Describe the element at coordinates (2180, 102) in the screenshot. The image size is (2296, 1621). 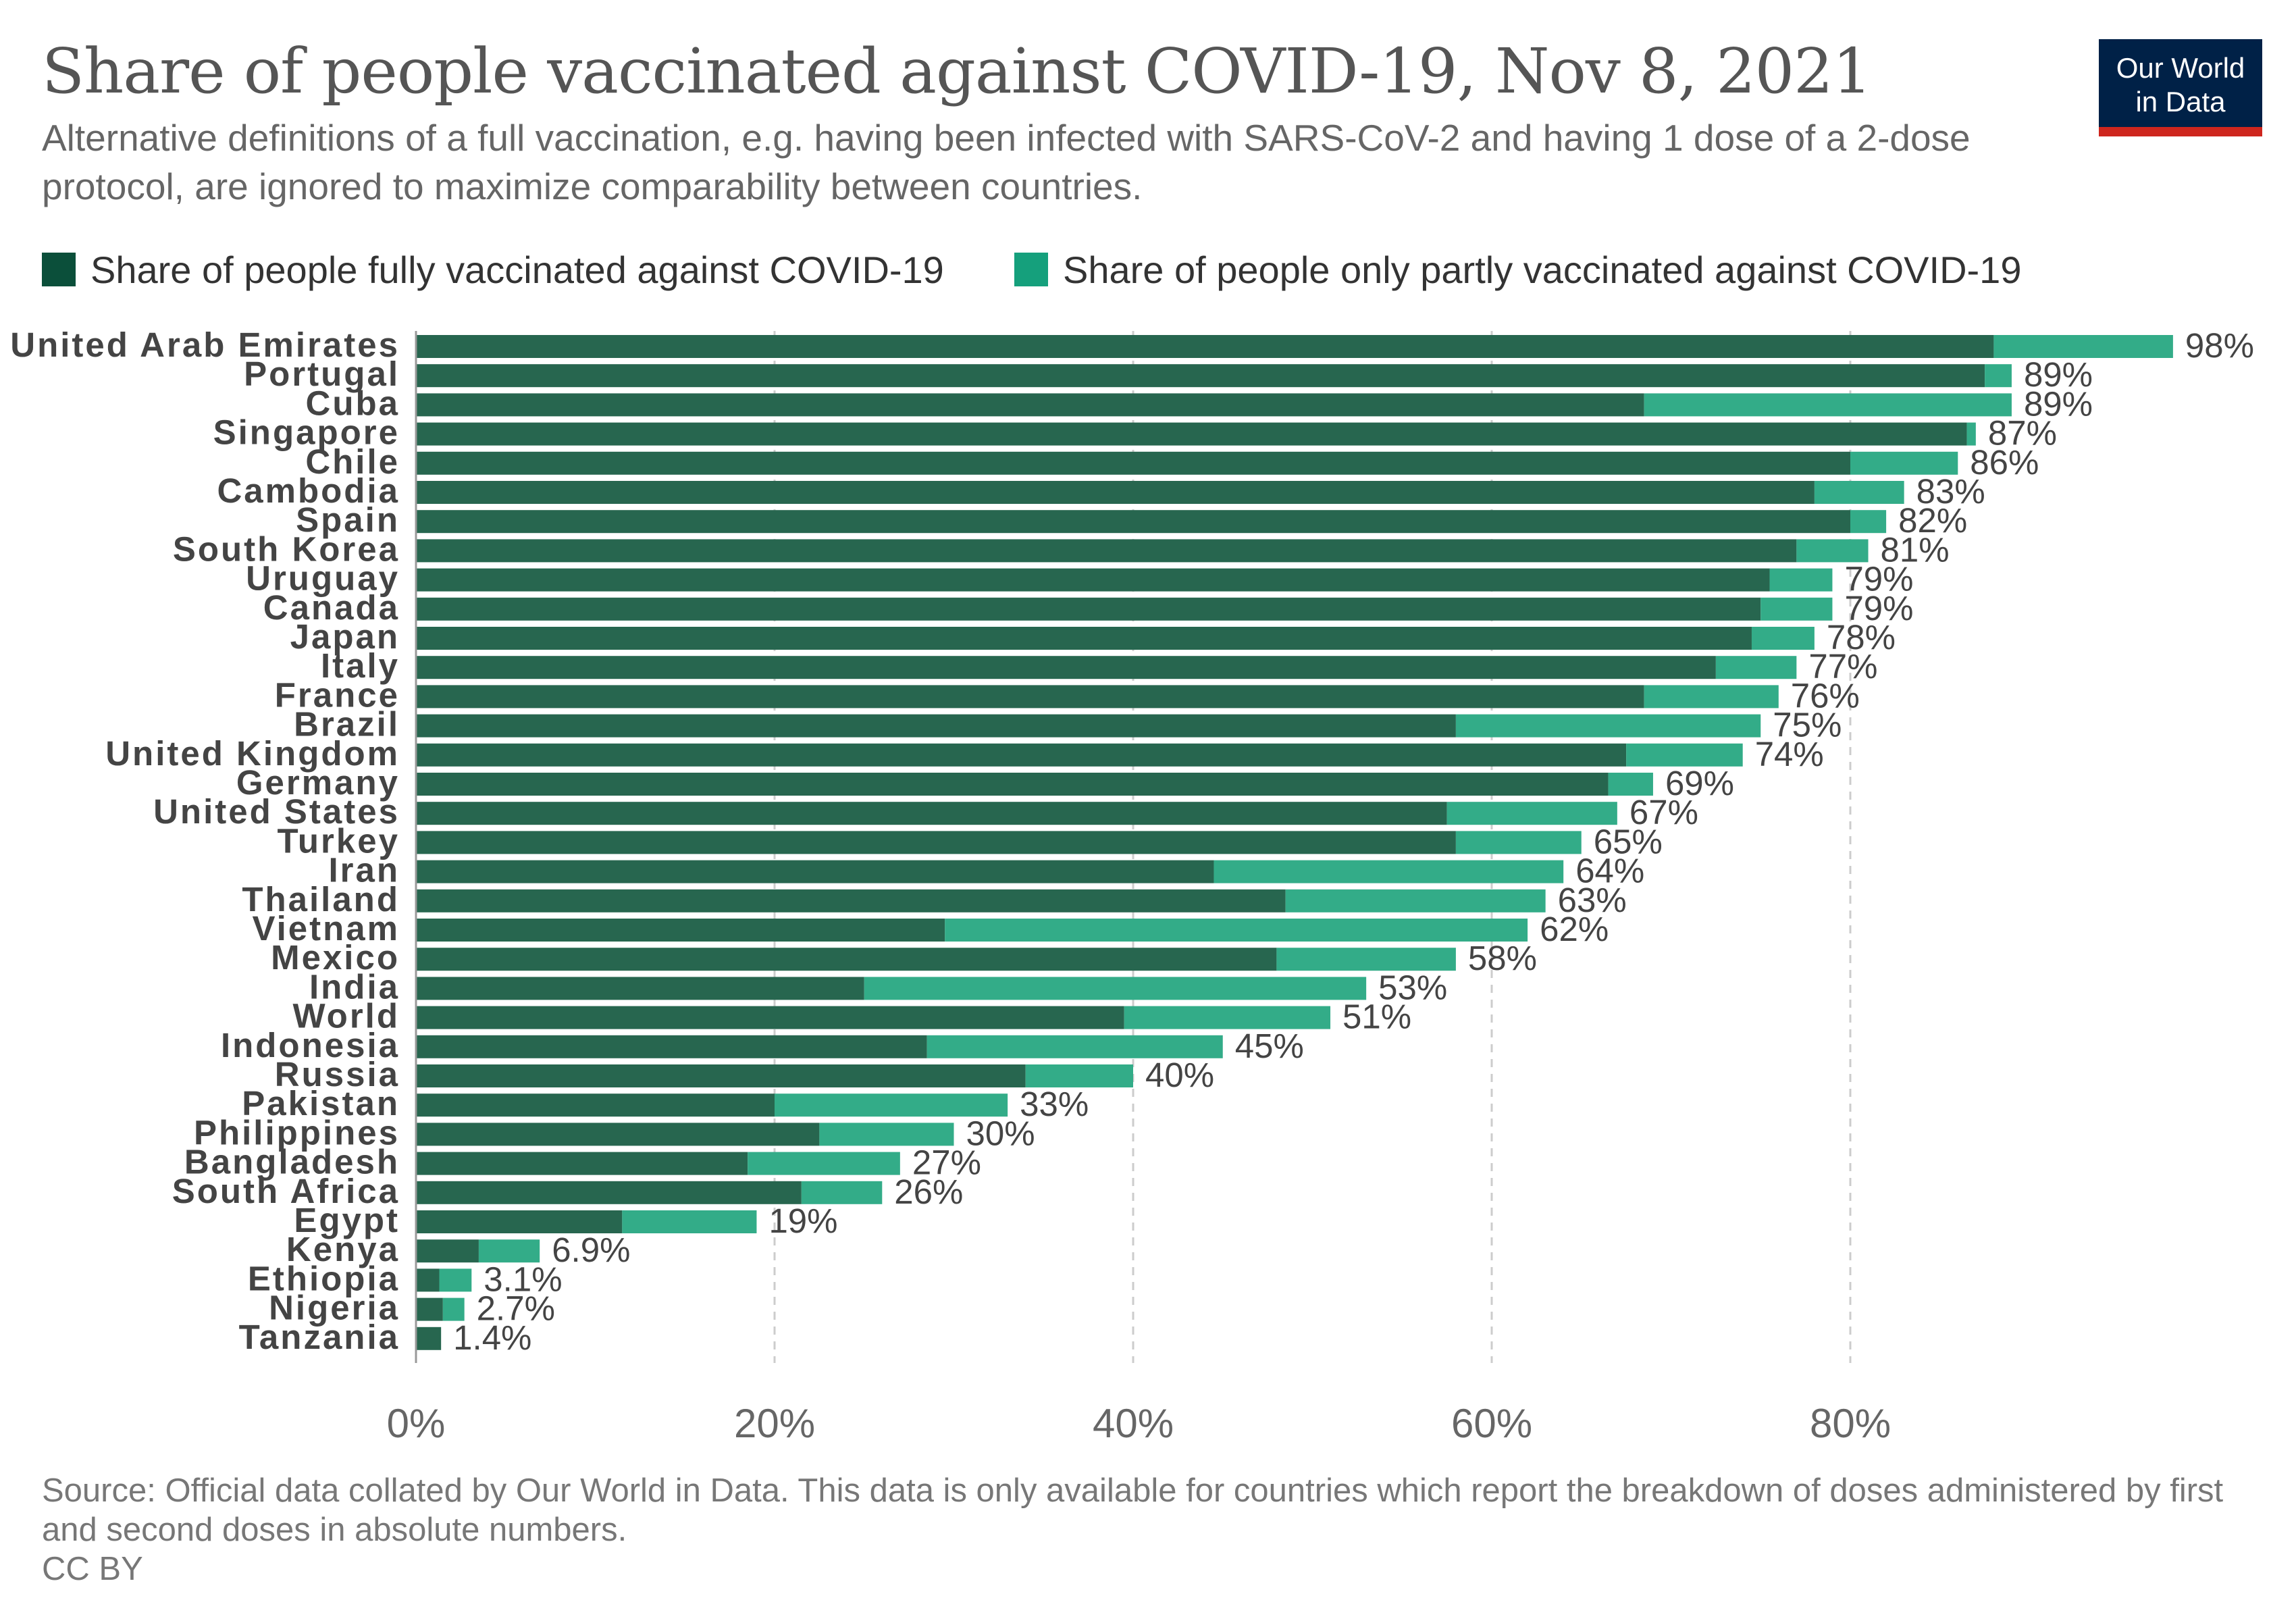
I see `logo-line-2: in Data` at that location.